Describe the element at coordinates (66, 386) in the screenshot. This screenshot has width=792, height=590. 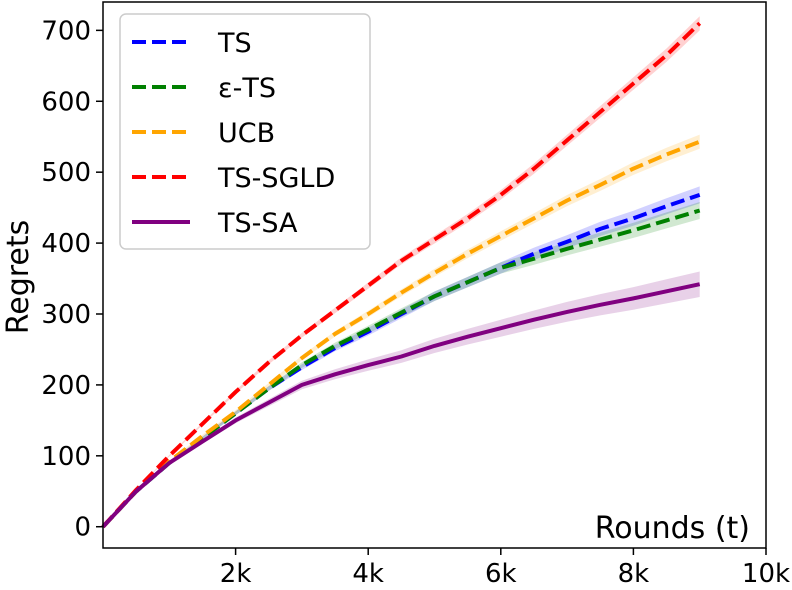
I see `y-tick-label: 200` at that location.